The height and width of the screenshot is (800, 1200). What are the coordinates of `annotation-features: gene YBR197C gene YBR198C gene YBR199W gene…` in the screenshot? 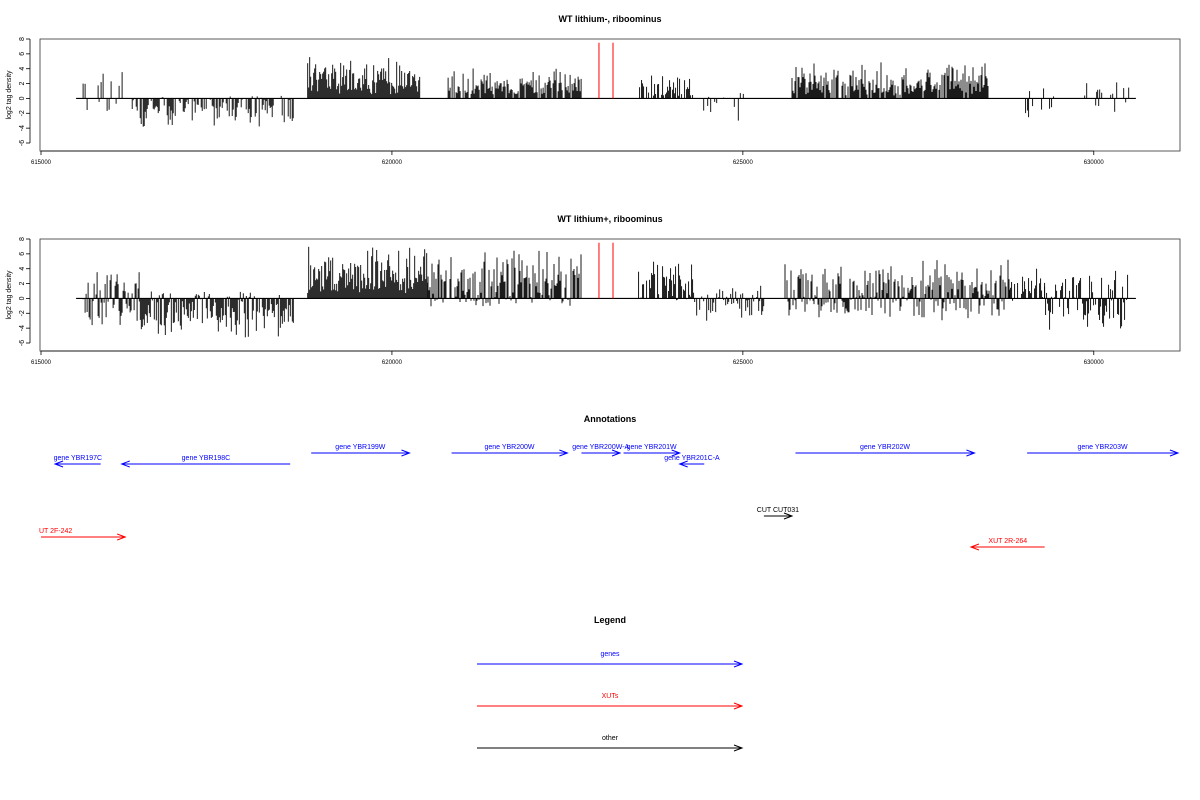 It's located at (609, 497).